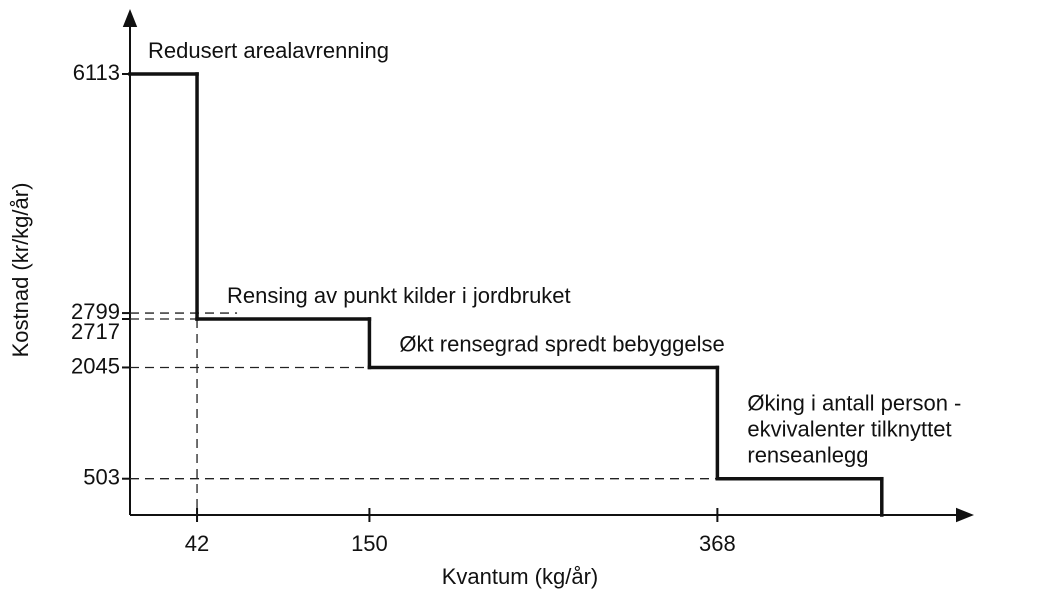 The height and width of the screenshot is (599, 1040). What do you see at coordinates (717, 543) in the screenshot?
I see `x-tick-label: 368` at bounding box center [717, 543].